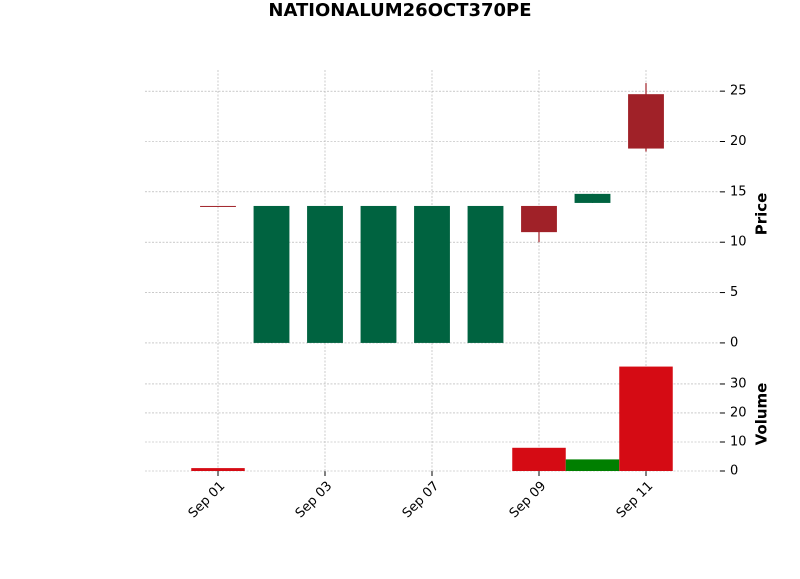 This screenshot has width=800, height=579. Describe the element at coordinates (762, 414) in the screenshot. I see `volume-axis-label: Volume` at that location.